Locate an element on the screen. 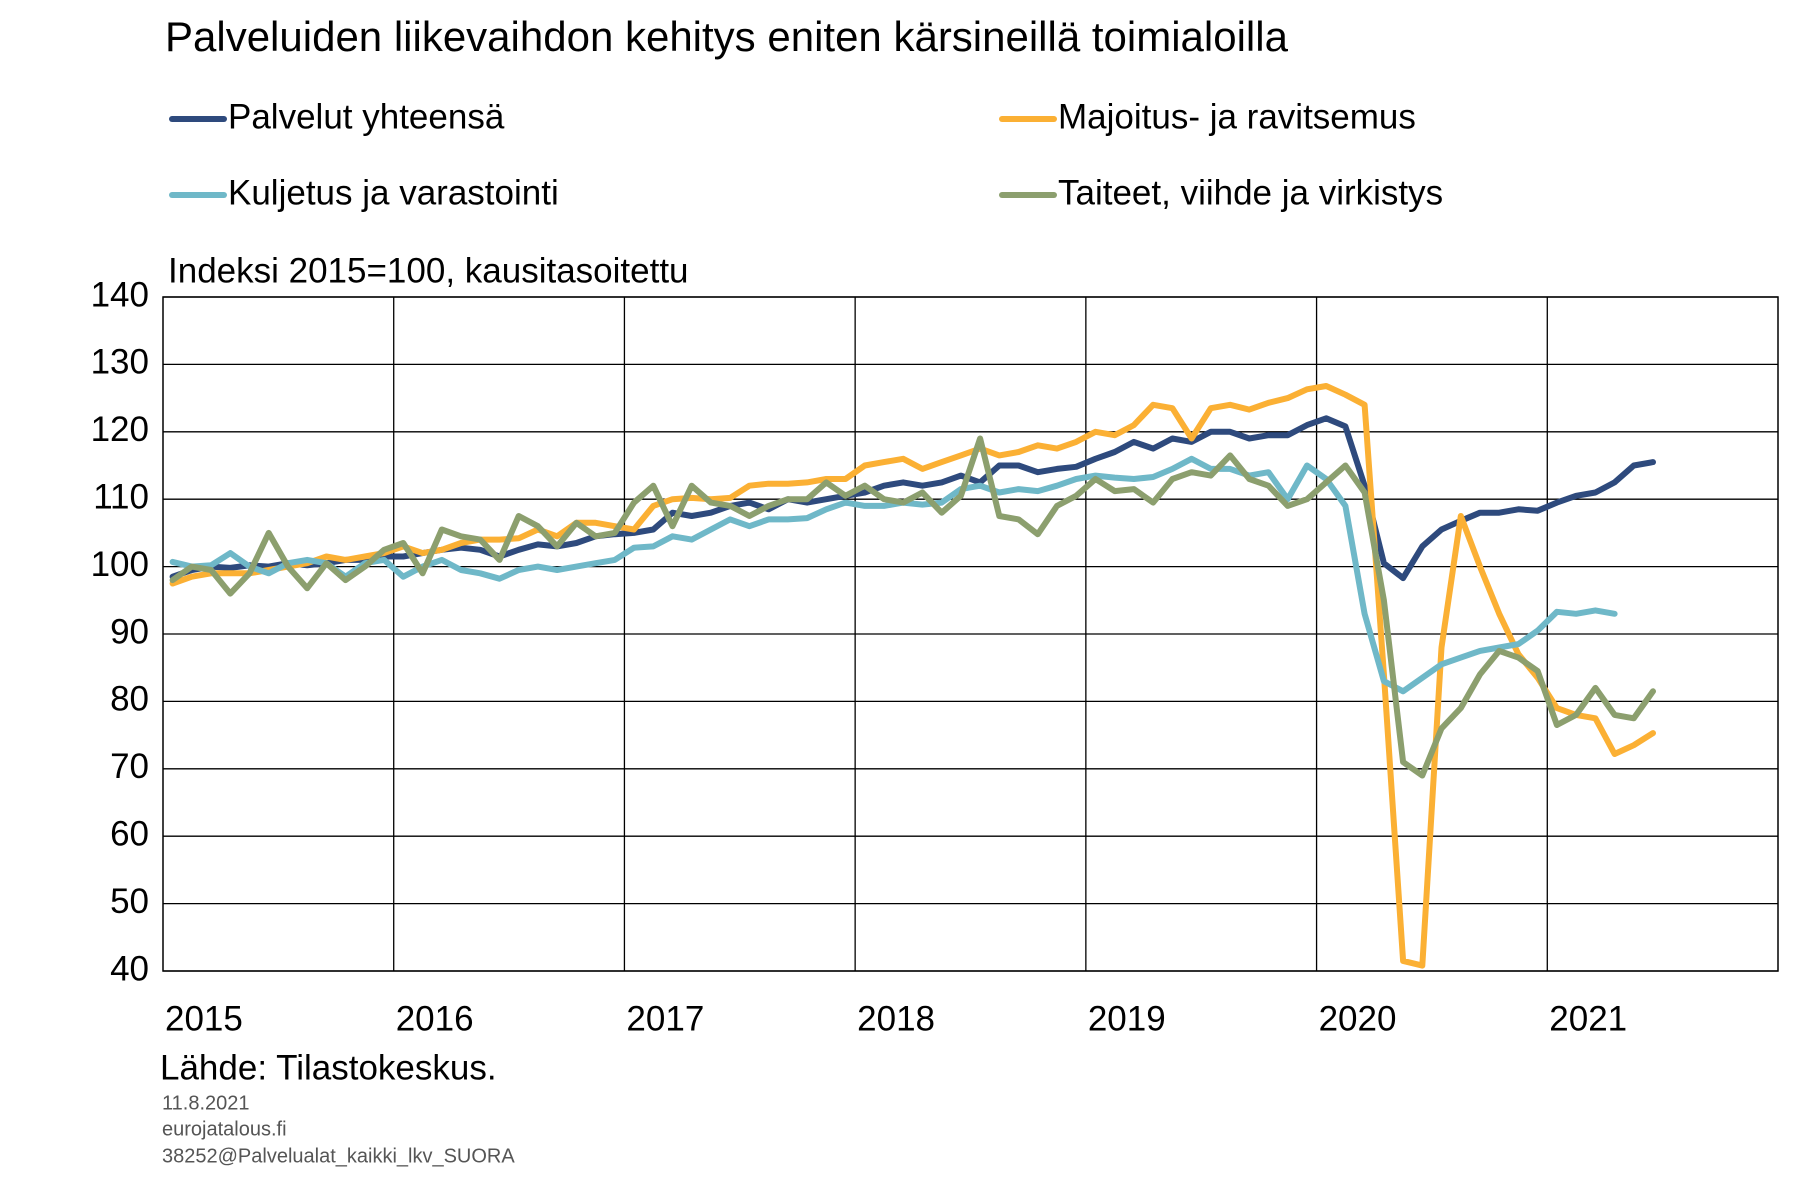  source: Lähde: Tilastokeskus. is located at coordinates (328, 1067).